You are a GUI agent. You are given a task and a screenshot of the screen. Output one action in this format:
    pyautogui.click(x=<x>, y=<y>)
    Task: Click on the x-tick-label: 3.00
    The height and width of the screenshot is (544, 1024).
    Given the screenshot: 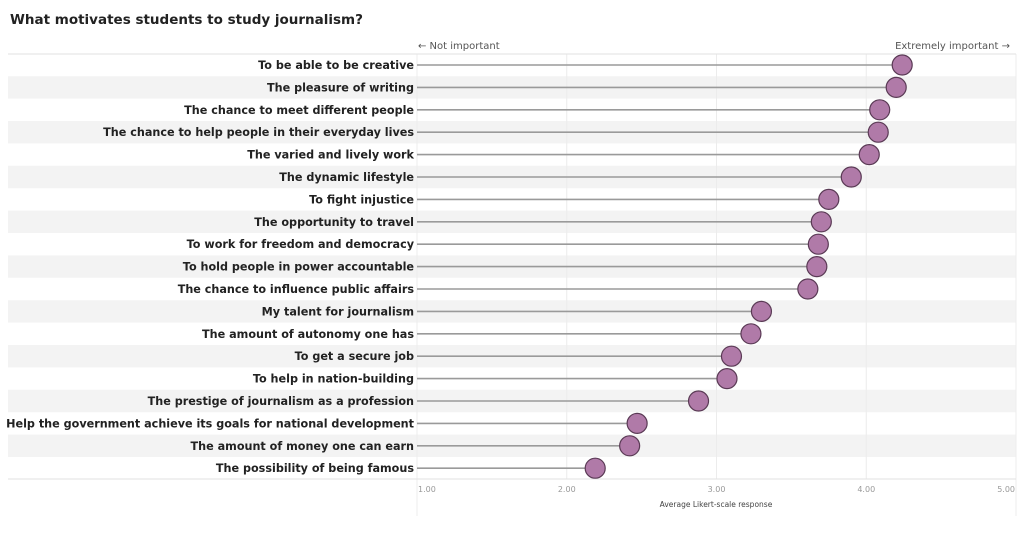 What is the action you would take?
    pyautogui.click(x=717, y=489)
    